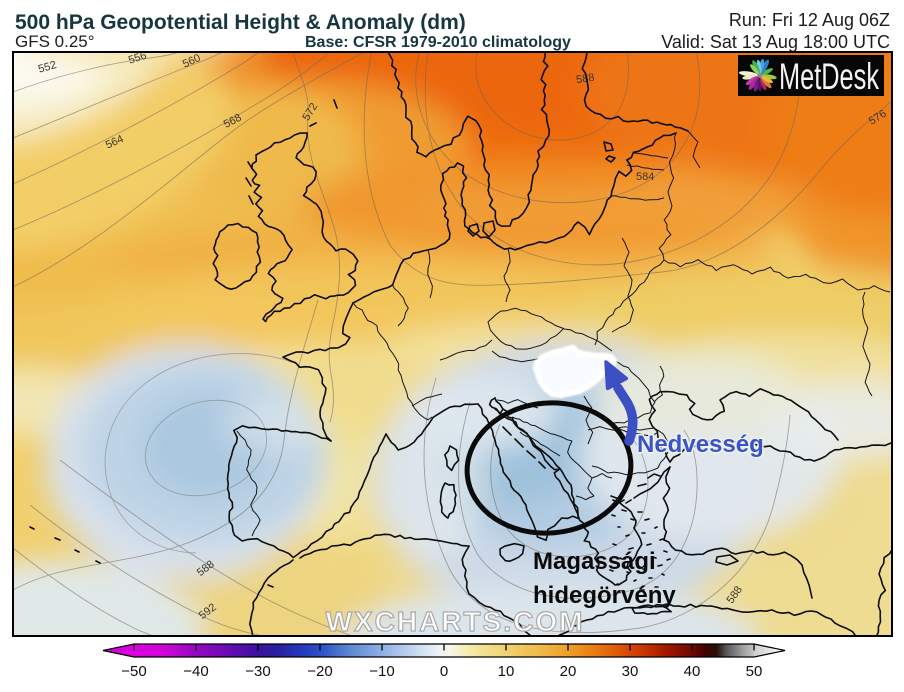 The image size is (904, 692). What do you see at coordinates (829, 76) in the screenshot?
I see `svg-text: MetDesk` at bounding box center [829, 76].